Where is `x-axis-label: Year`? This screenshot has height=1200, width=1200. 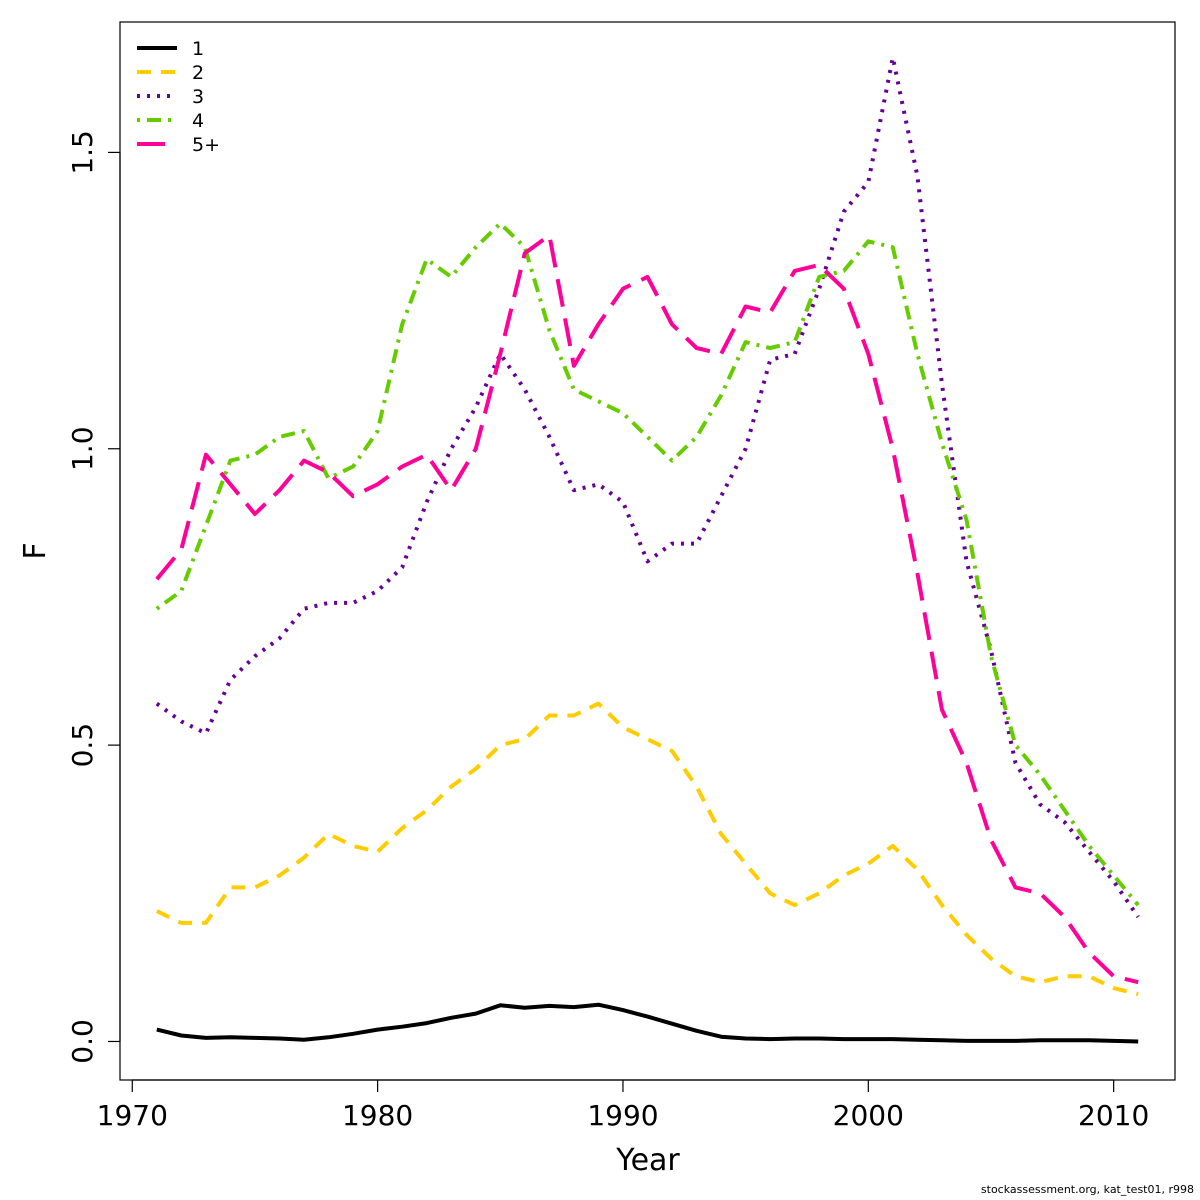
x-axis-label: Year is located at coordinates (647, 1160).